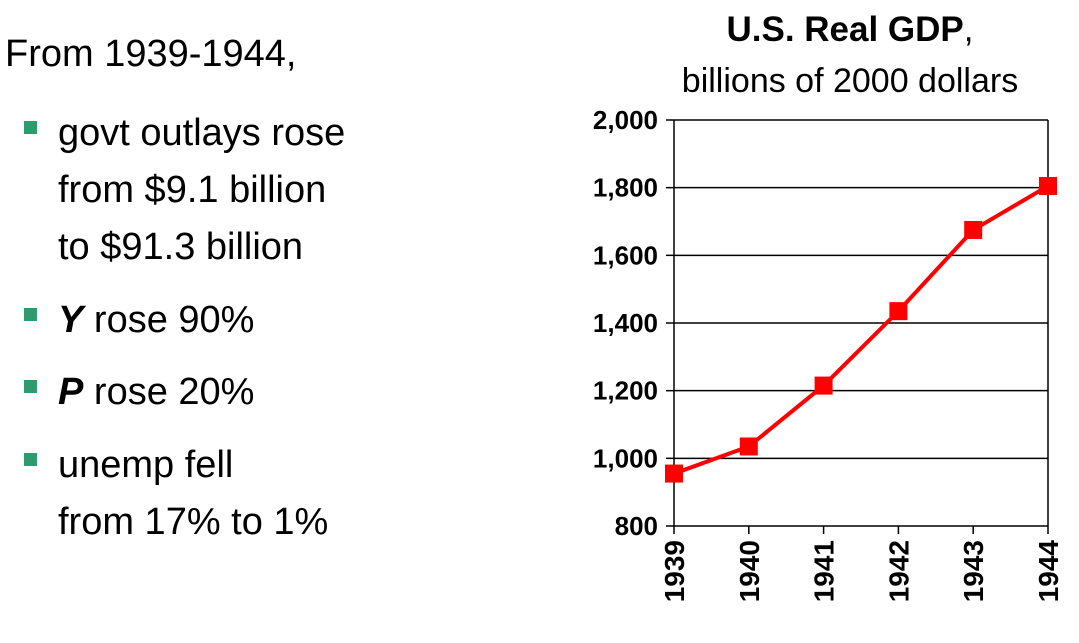 This screenshot has height=643, width=1079. What do you see at coordinates (169, 320) in the screenshot?
I see `bullet-line: rose 90%` at bounding box center [169, 320].